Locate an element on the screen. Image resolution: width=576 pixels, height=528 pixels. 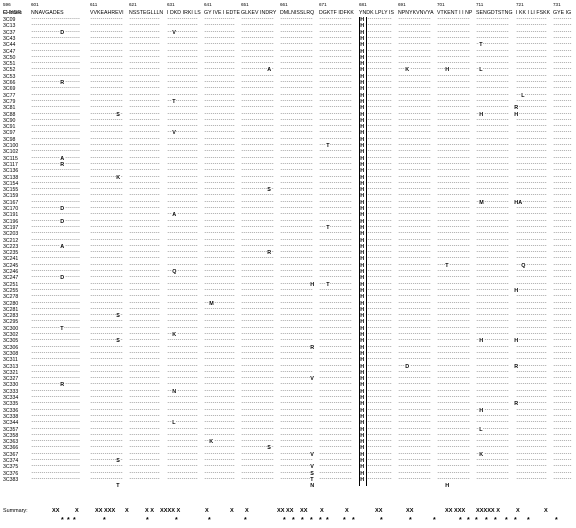
mutation-residue: H is located at coordinates (516, 114).